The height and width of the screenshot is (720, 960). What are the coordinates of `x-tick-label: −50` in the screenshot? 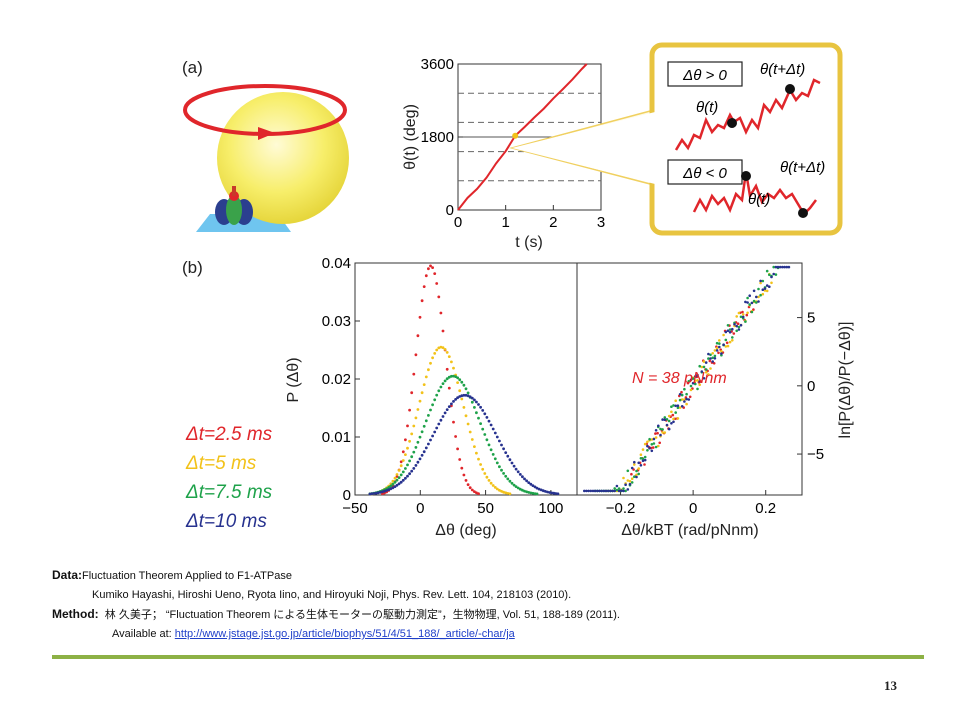 It's located at (354, 508).